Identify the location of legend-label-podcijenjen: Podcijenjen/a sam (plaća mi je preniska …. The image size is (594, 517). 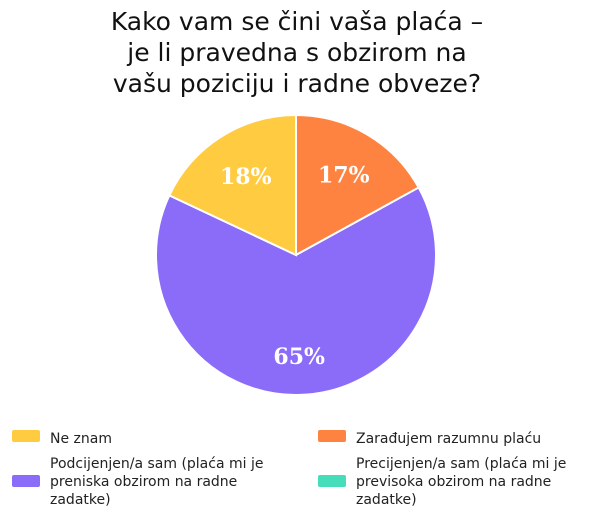
(156, 482).